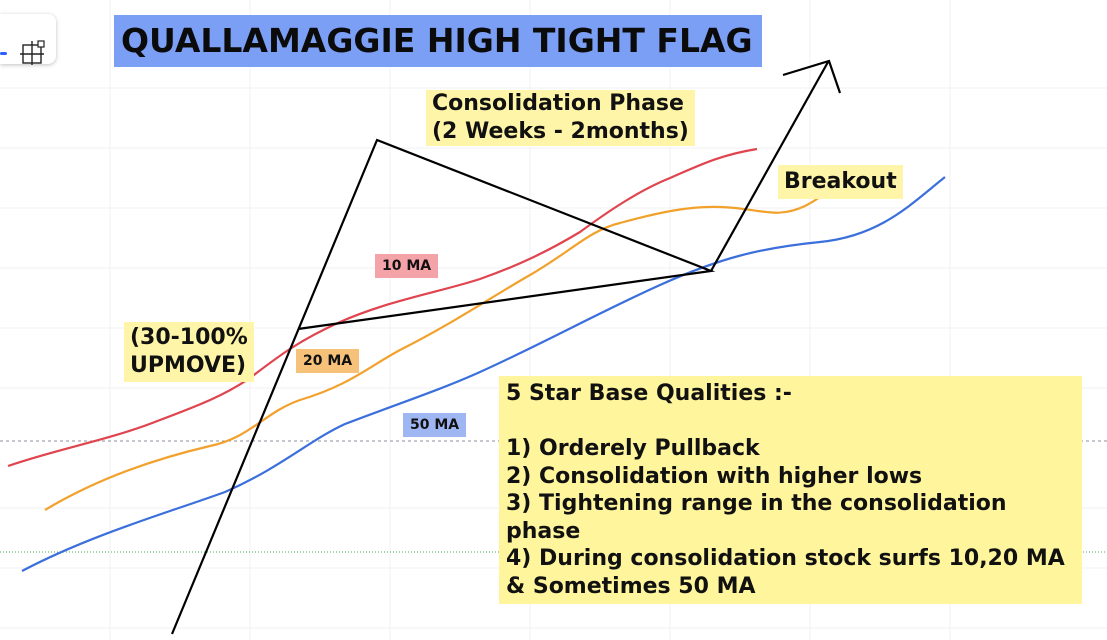  I want to click on drawing-toolbar-button, so click(28, 39).